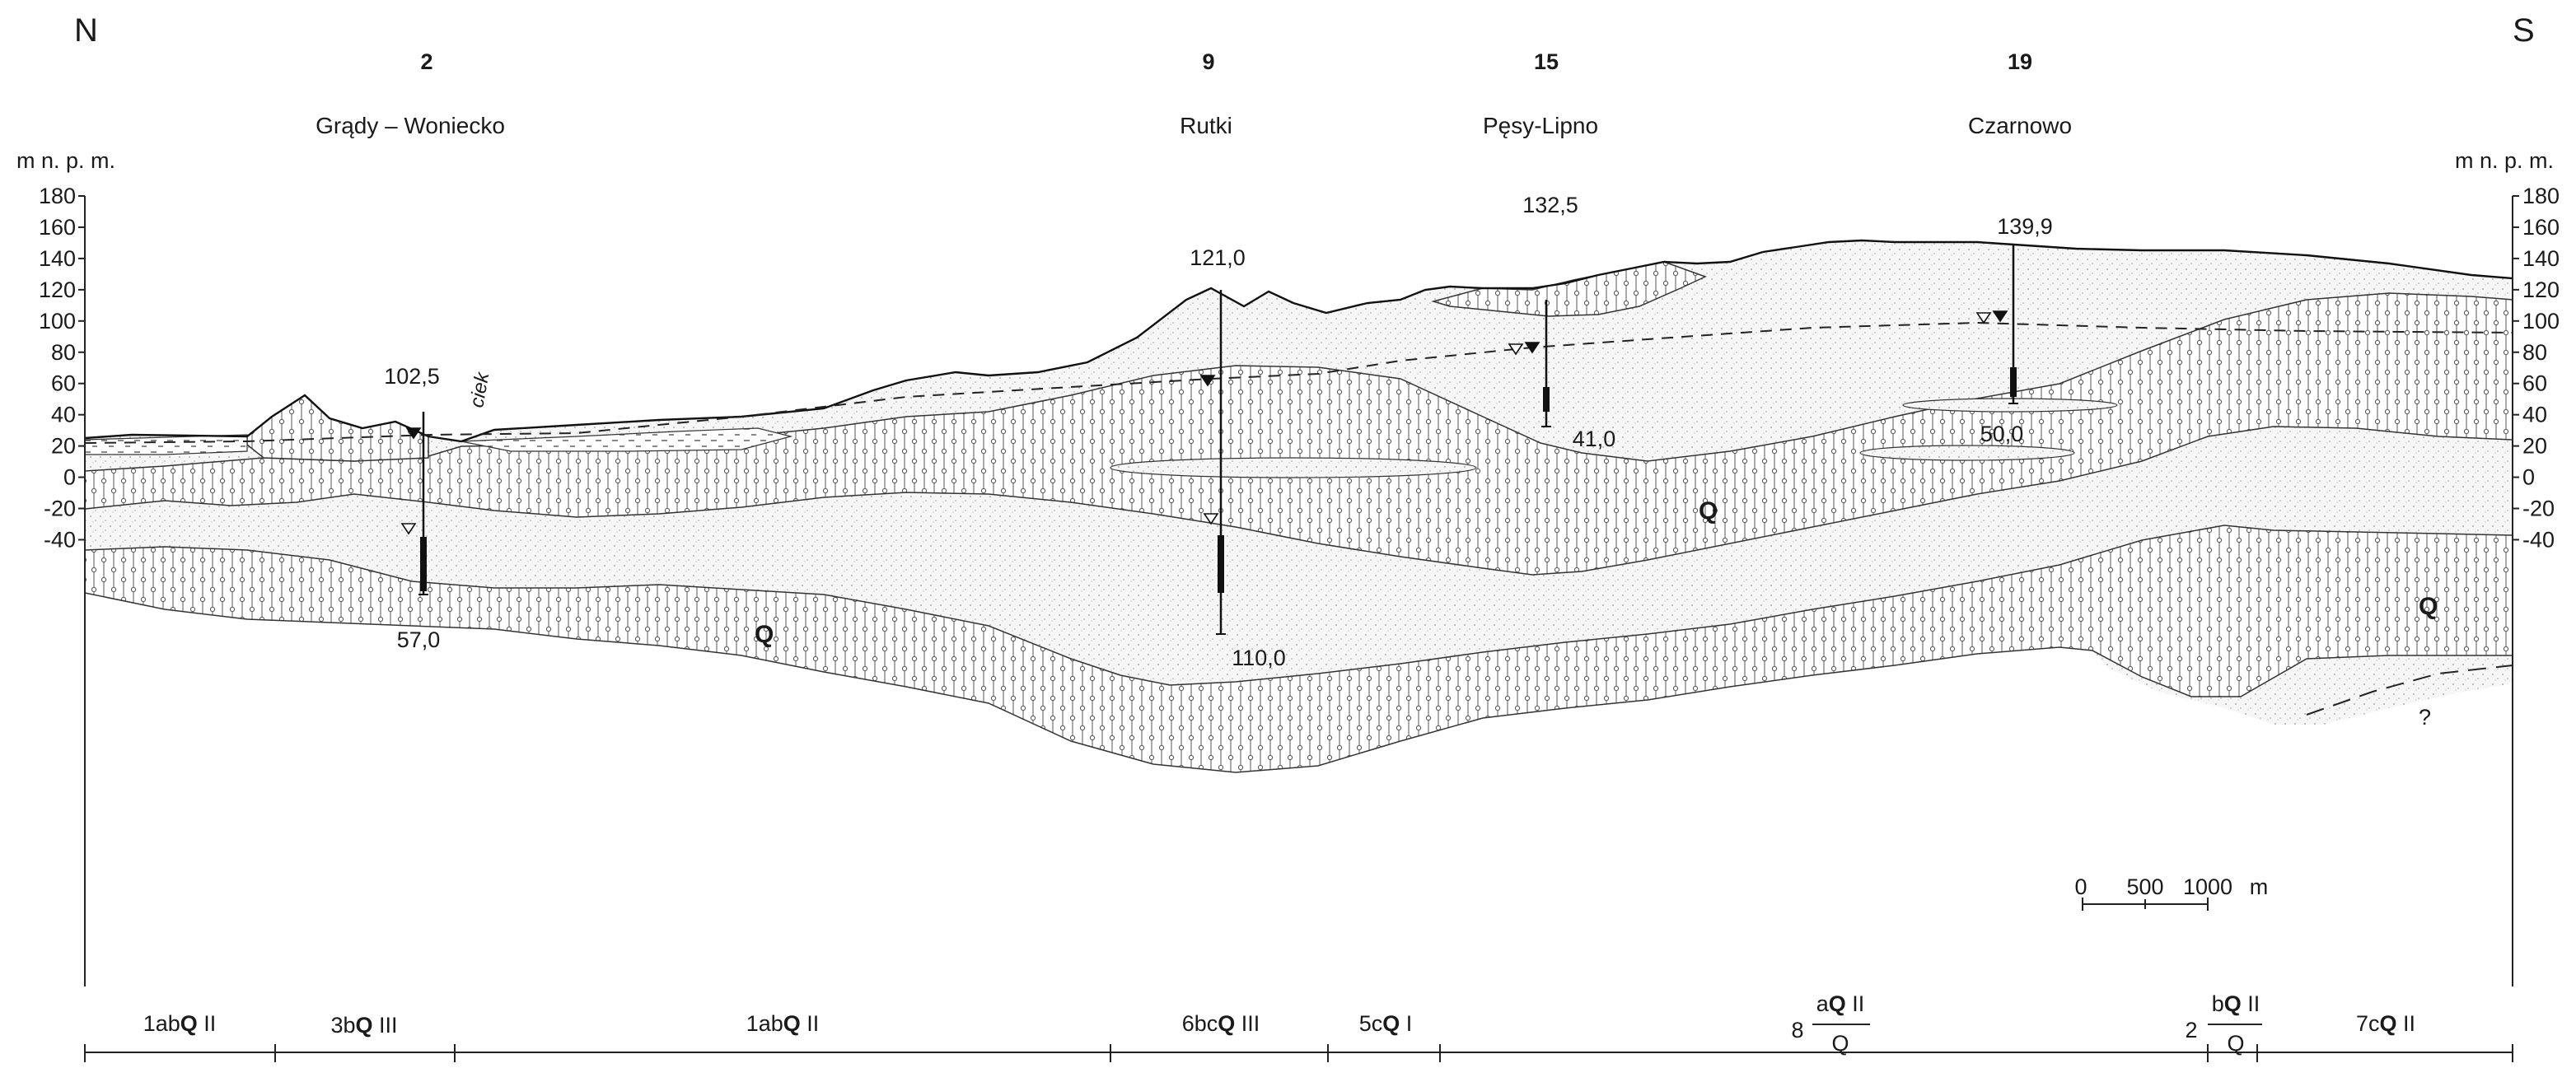  What do you see at coordinates (1218, 257) in the screenshot?
I see `borehole-9-top-elevation: 121,0` at bounding box center [1218, 257].